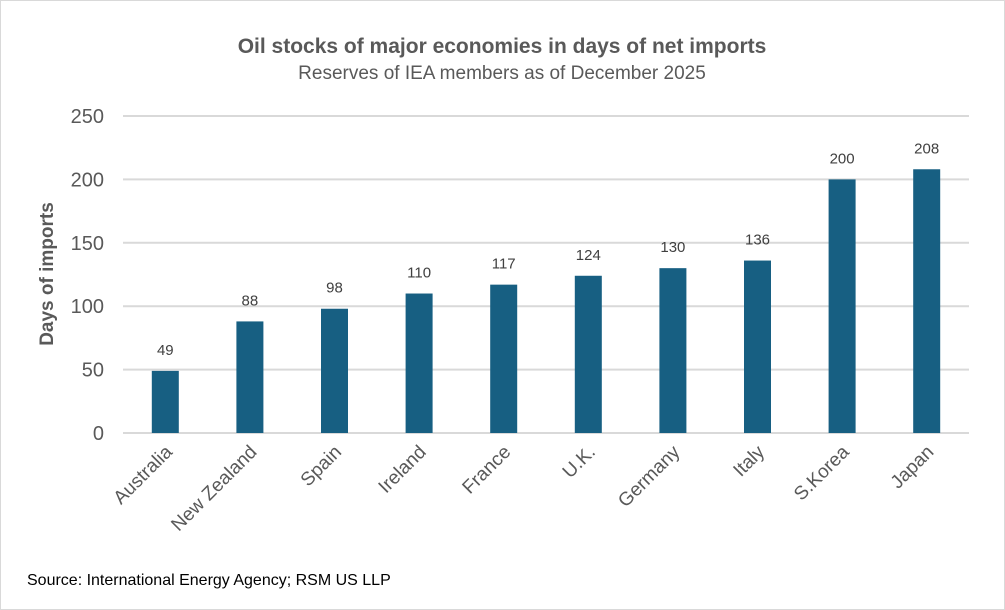 This screenshot has width=1005, height=610. What do you see at coordinates (579, 462) in the screenshot?
I see `x-tick-label: U.K.` at bounding box center [579, 462].